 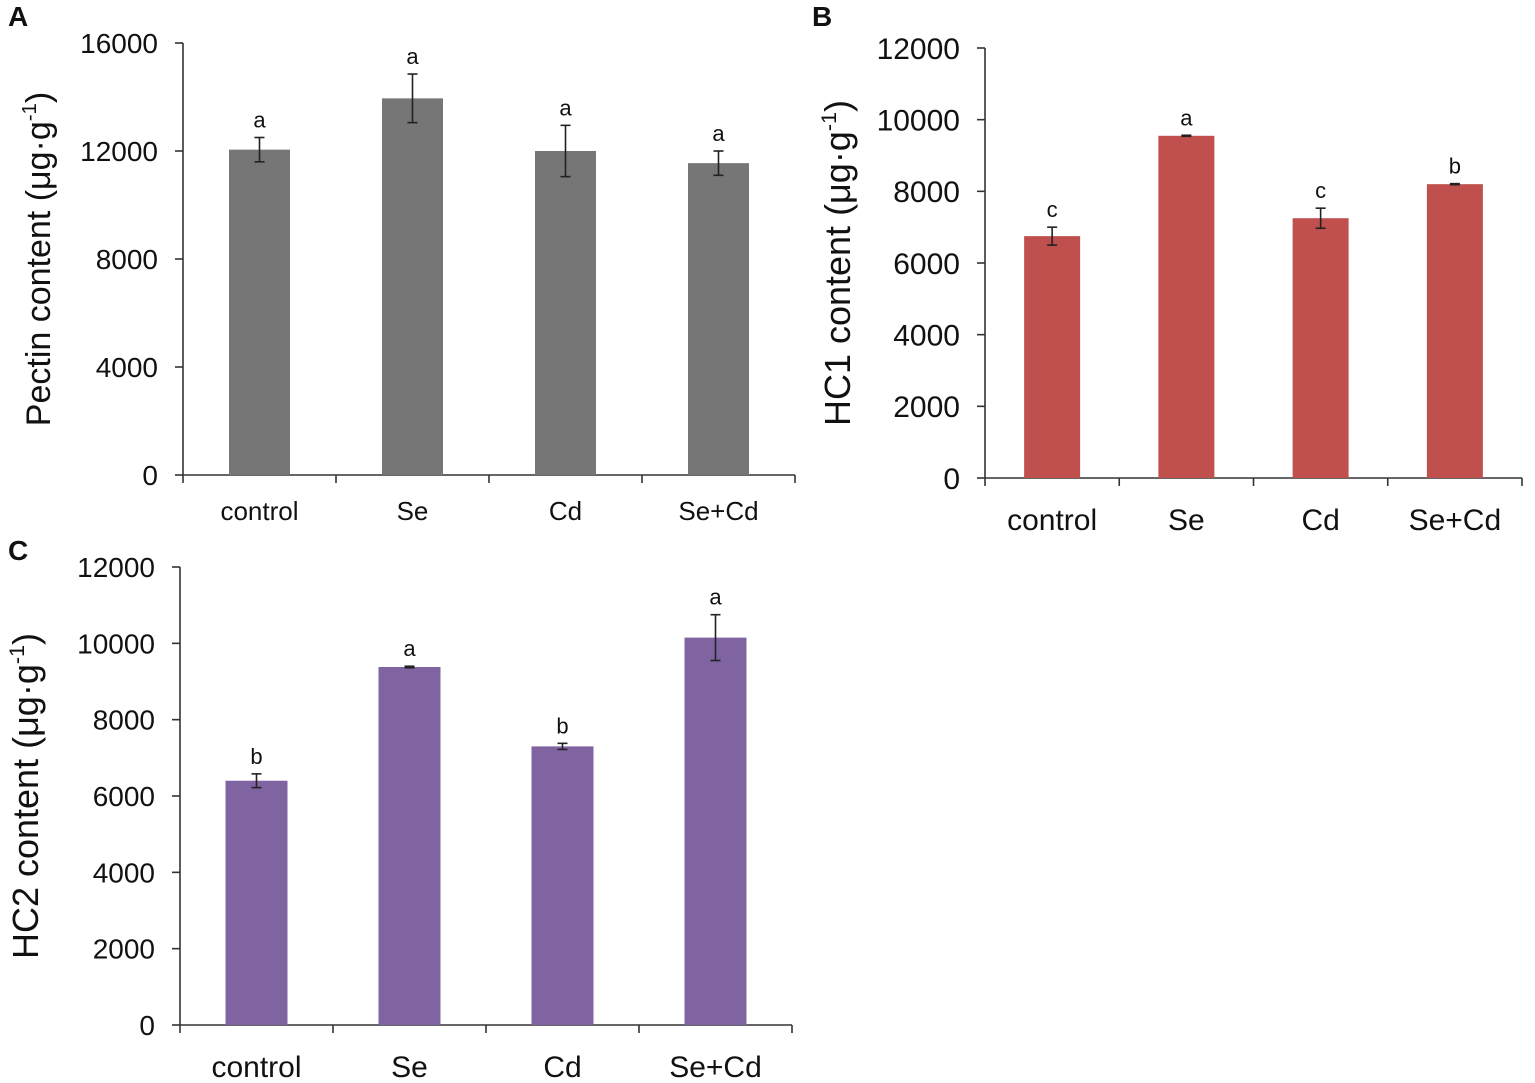 What do you see at coordinates (822, 16) in the screenshot?
I see `panel-letter: B` at bounding box center [822, 16].